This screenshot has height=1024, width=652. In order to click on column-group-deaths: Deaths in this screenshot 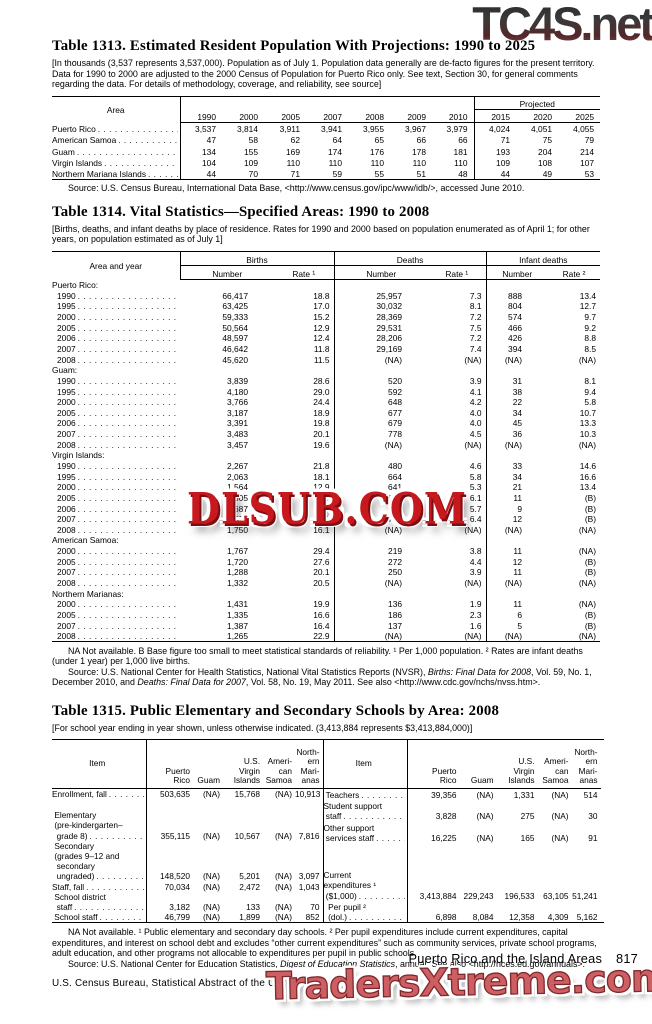, I will do `click(410, 258)`.